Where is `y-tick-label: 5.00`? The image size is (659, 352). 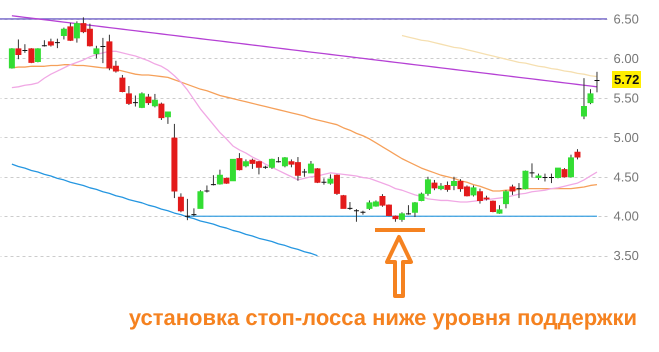 y-tick-label: 5.00 is located at coordinates (626, 137).